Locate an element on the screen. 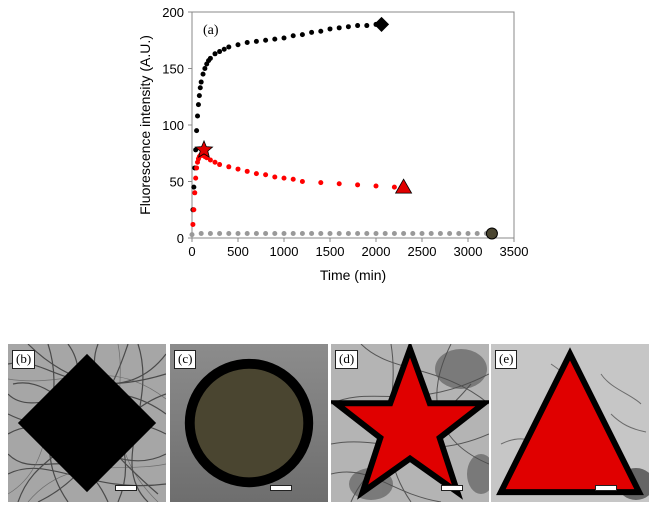 This screenshot has width=654, height=510. x-tick-label: 3000 is located at coordinates (468, 251).